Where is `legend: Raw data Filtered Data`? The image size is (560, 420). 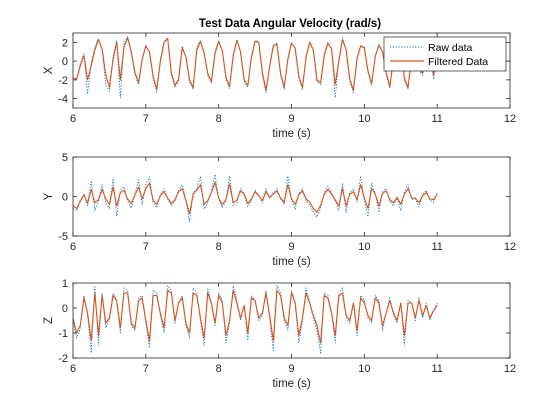 legend: Raw data Filtered Data is located at coordinates (445, 54).